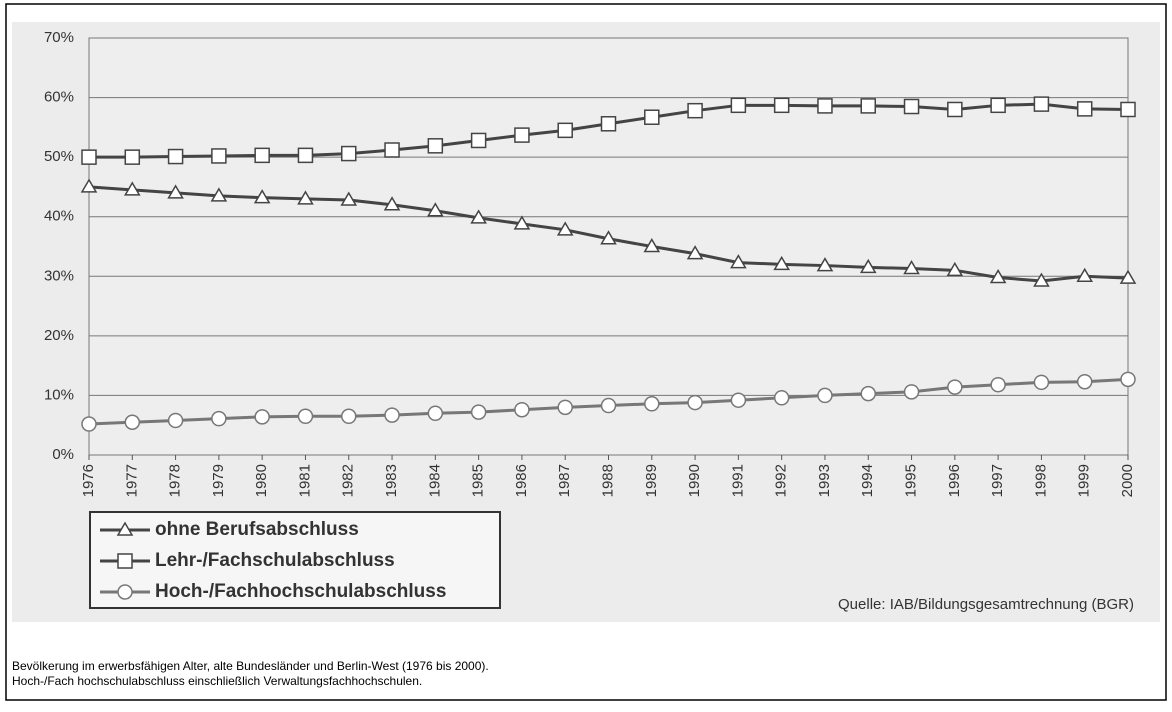 The width and height of the screenshot is (1172, 712). Describe the element at coordinates (1040, 480) in the screenshot. I see `x-tick-label: 1998` at that location.